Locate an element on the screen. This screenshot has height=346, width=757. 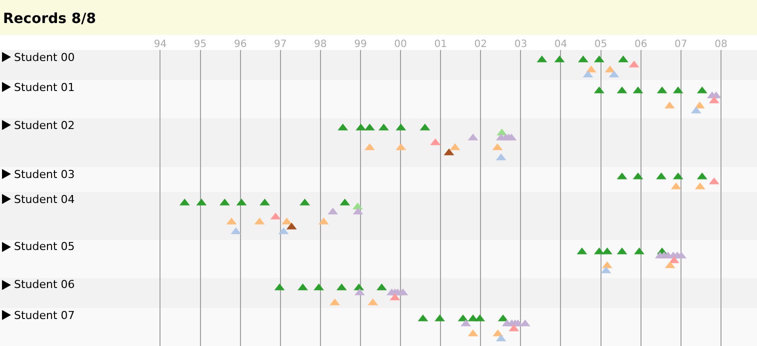
x-tick-label: 96 is located at coordinates (240, 44).